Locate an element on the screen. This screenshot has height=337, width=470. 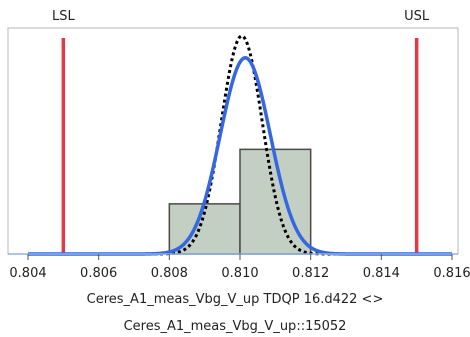
x-axis-title-line2: Ceres_A1_meas_Vbg_V_up::15052 is located at coordinates (235, 326).